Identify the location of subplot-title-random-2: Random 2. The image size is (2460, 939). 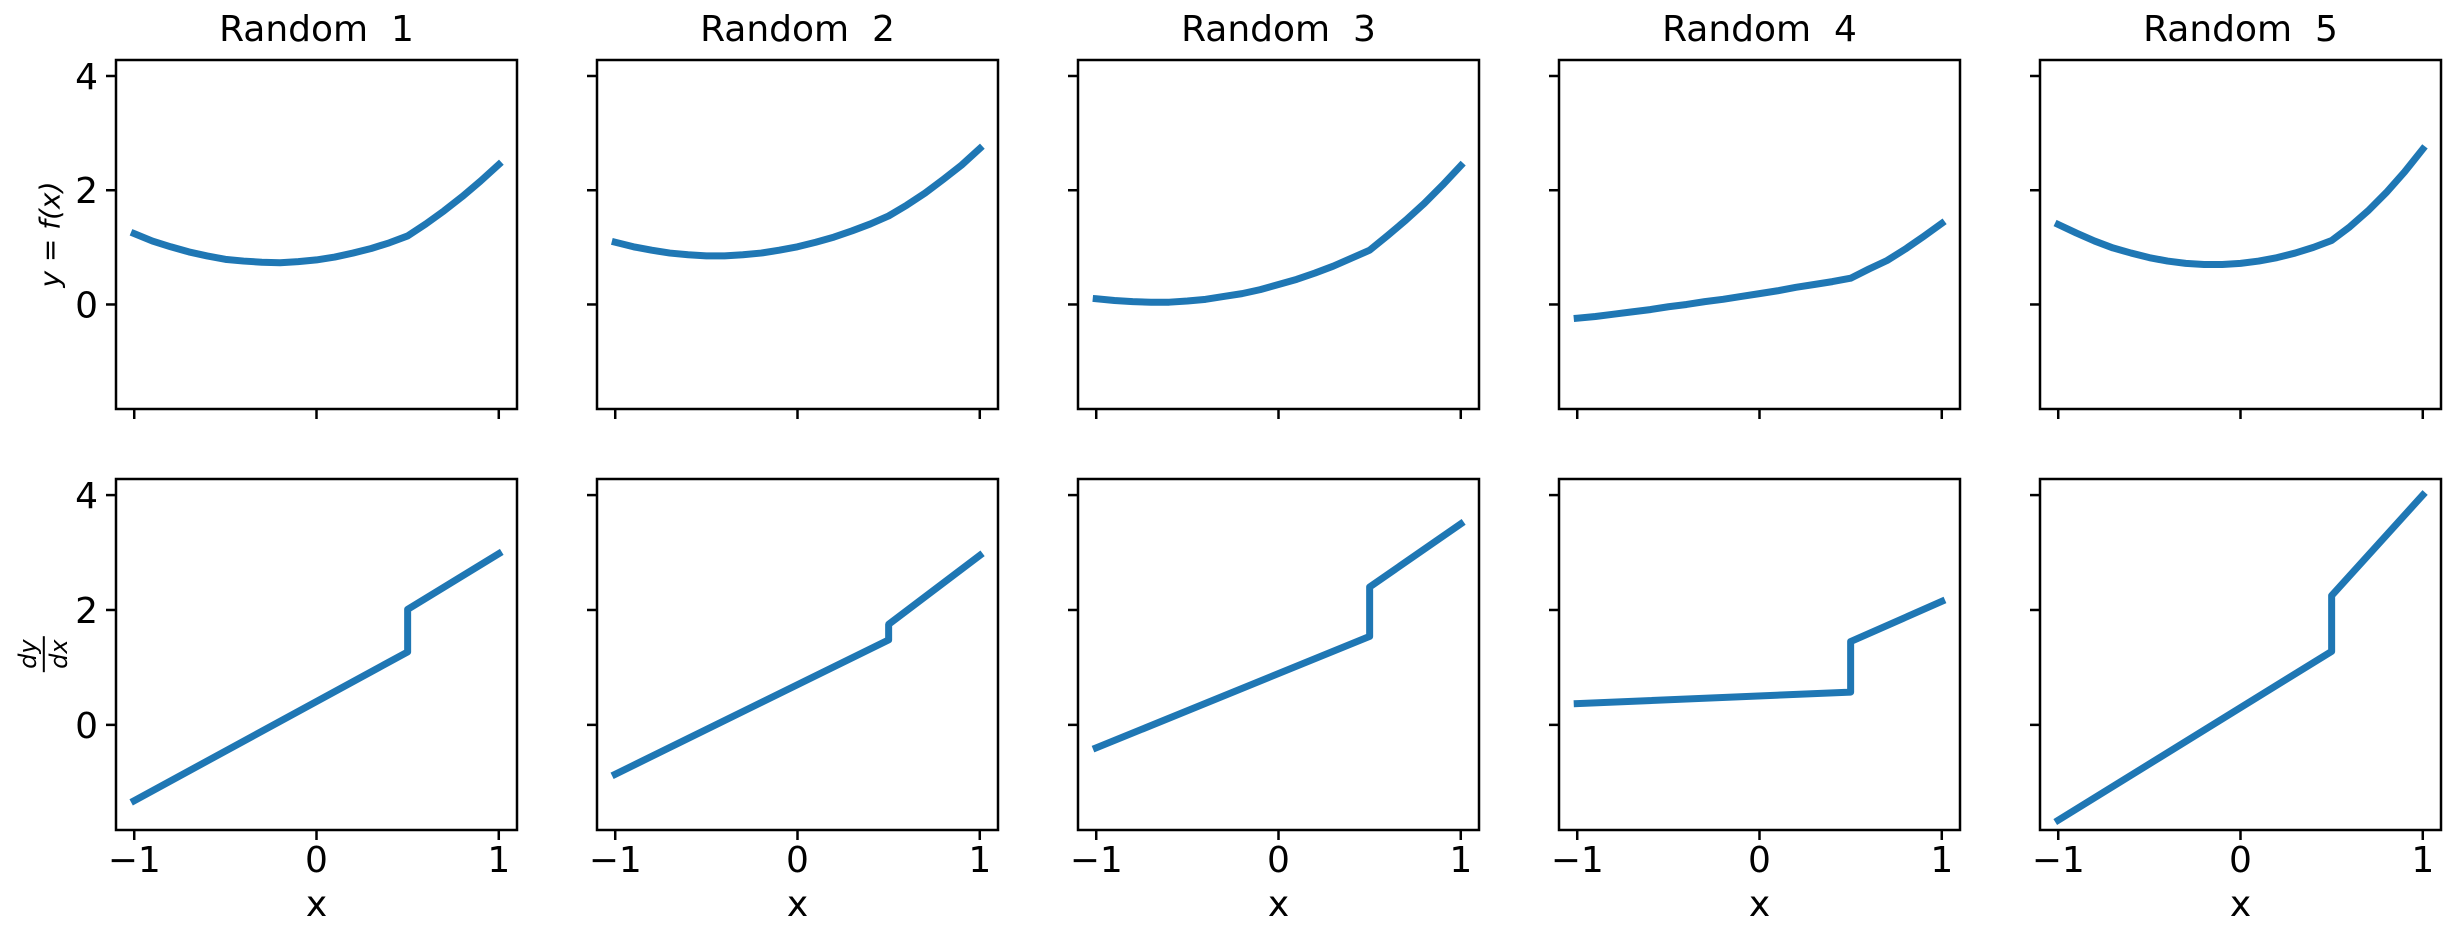
(797, 29).